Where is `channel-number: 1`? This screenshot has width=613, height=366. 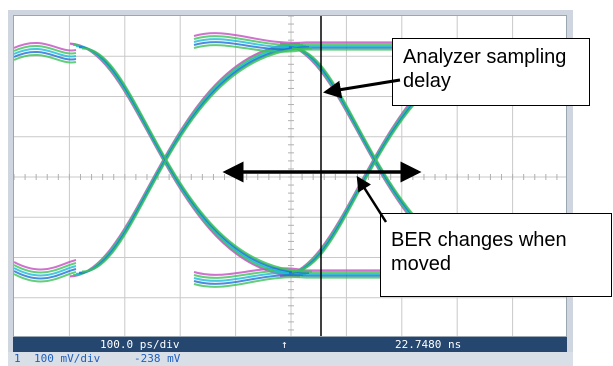
channel-number: 1 is located at coordinates (17, 358).